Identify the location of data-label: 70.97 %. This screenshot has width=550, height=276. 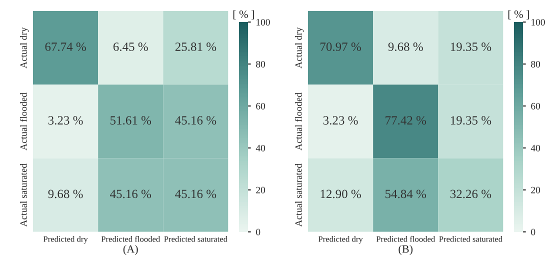
(340, 47).